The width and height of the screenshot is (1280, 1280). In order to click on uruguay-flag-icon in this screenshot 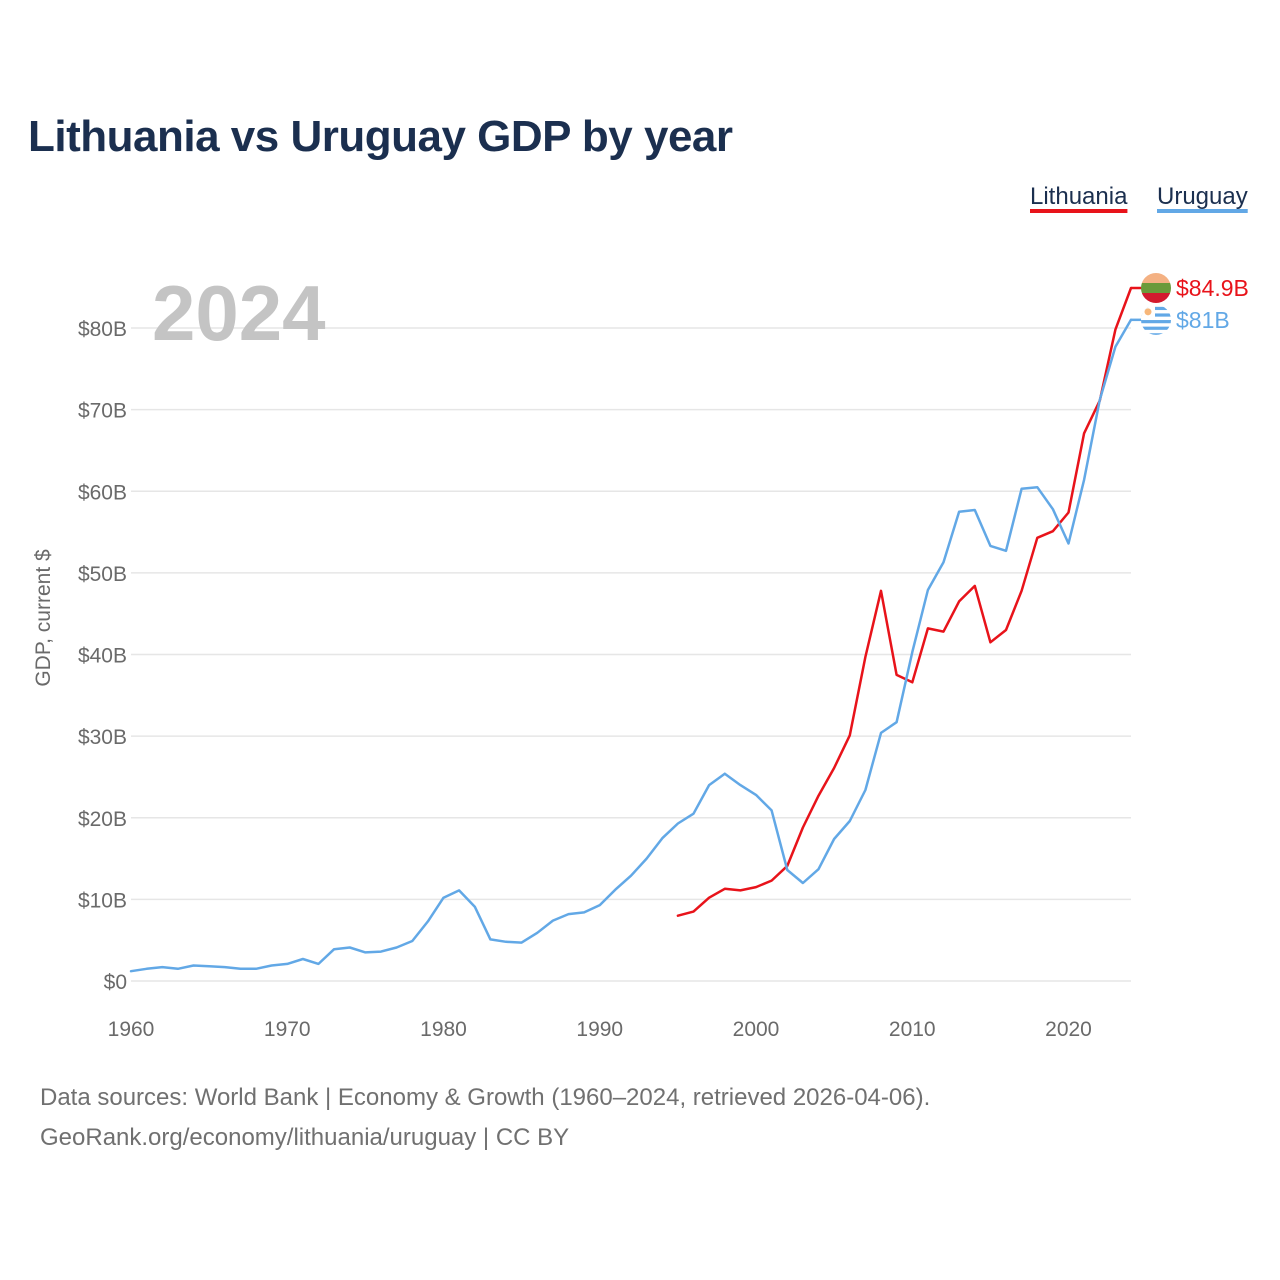, I will do `click(1156, 319)`.